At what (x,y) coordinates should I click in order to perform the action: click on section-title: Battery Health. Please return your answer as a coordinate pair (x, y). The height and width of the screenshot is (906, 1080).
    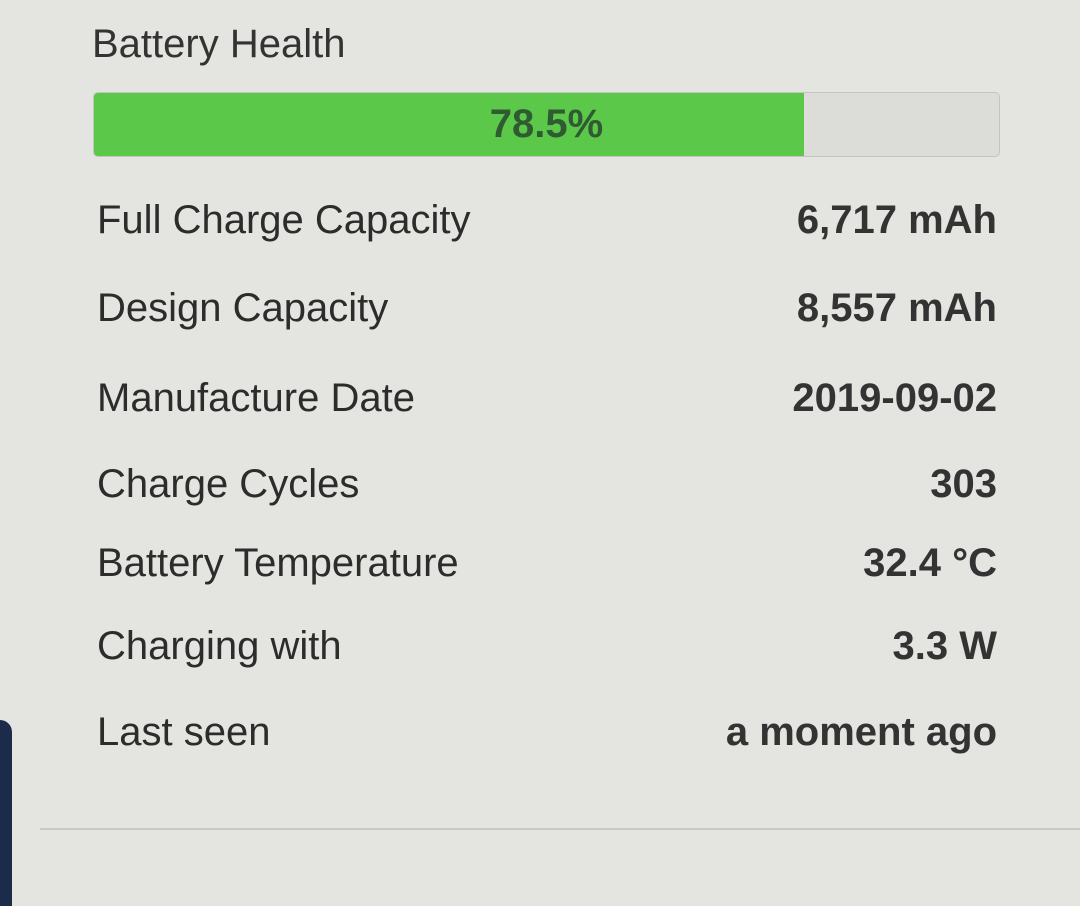
    Looking at the image, I should click on (219, 44).